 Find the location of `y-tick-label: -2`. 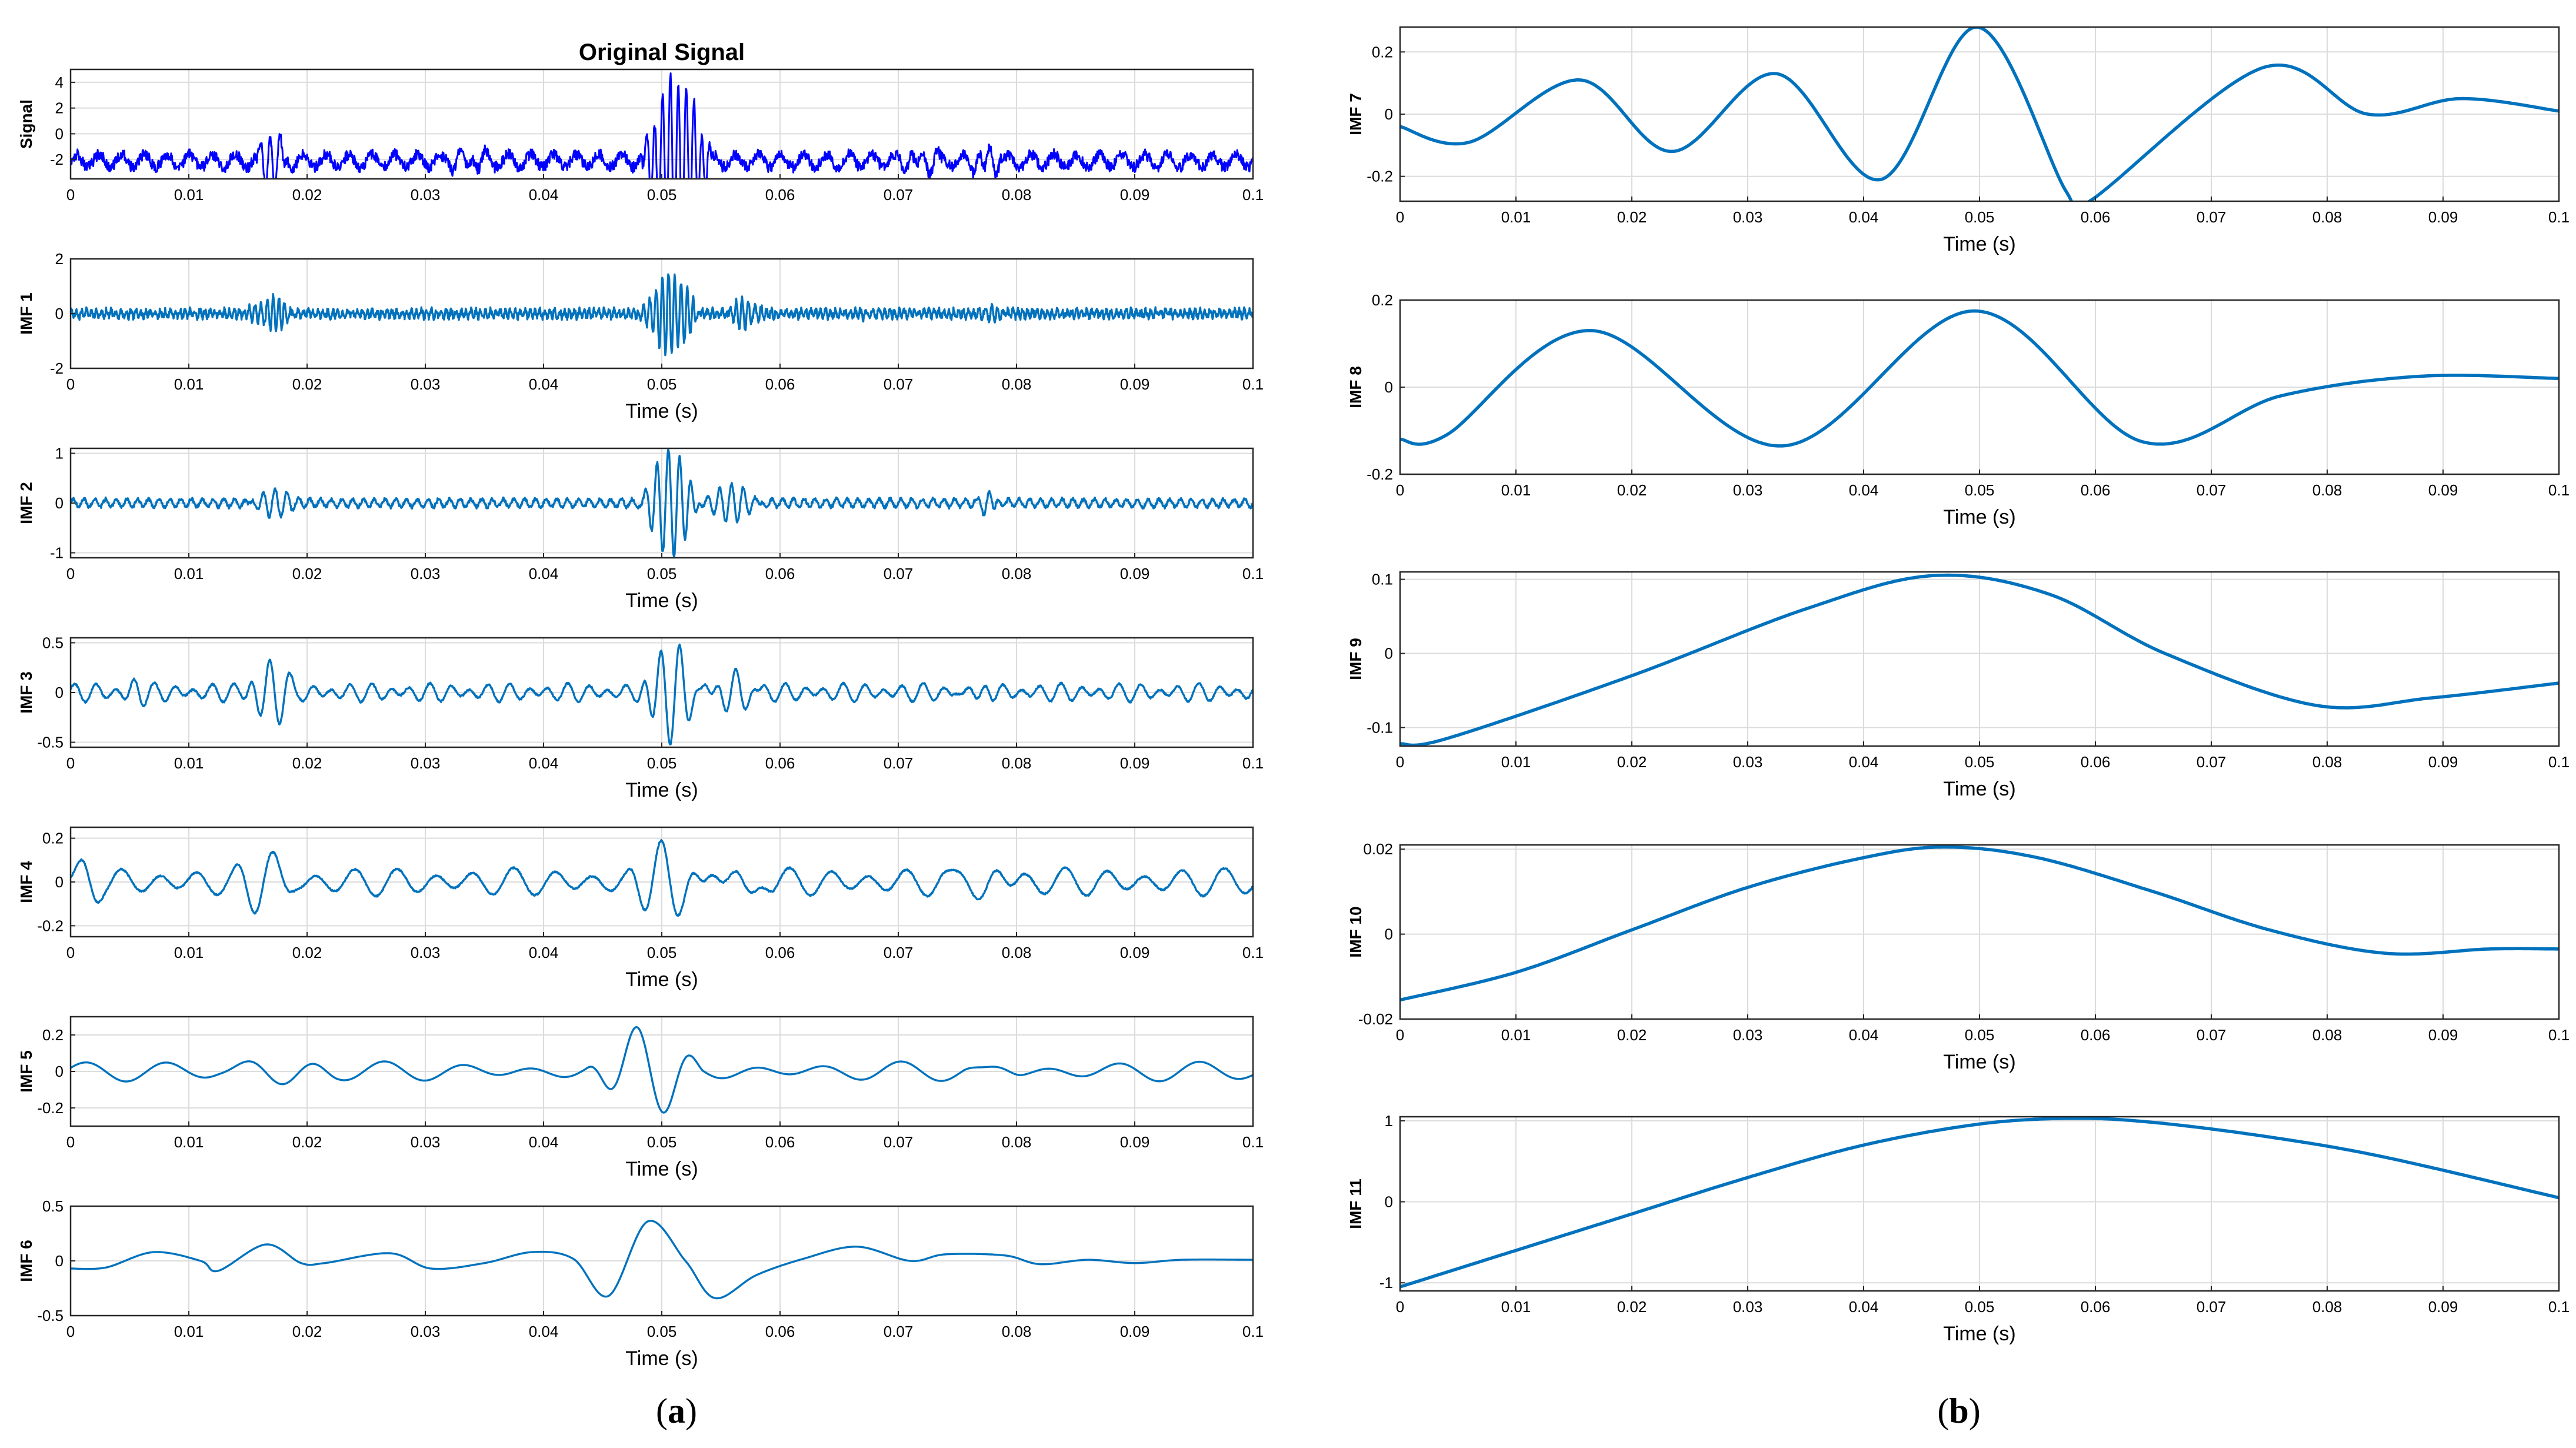

y-tick-label: -2 is located at coordinates (57, 159).